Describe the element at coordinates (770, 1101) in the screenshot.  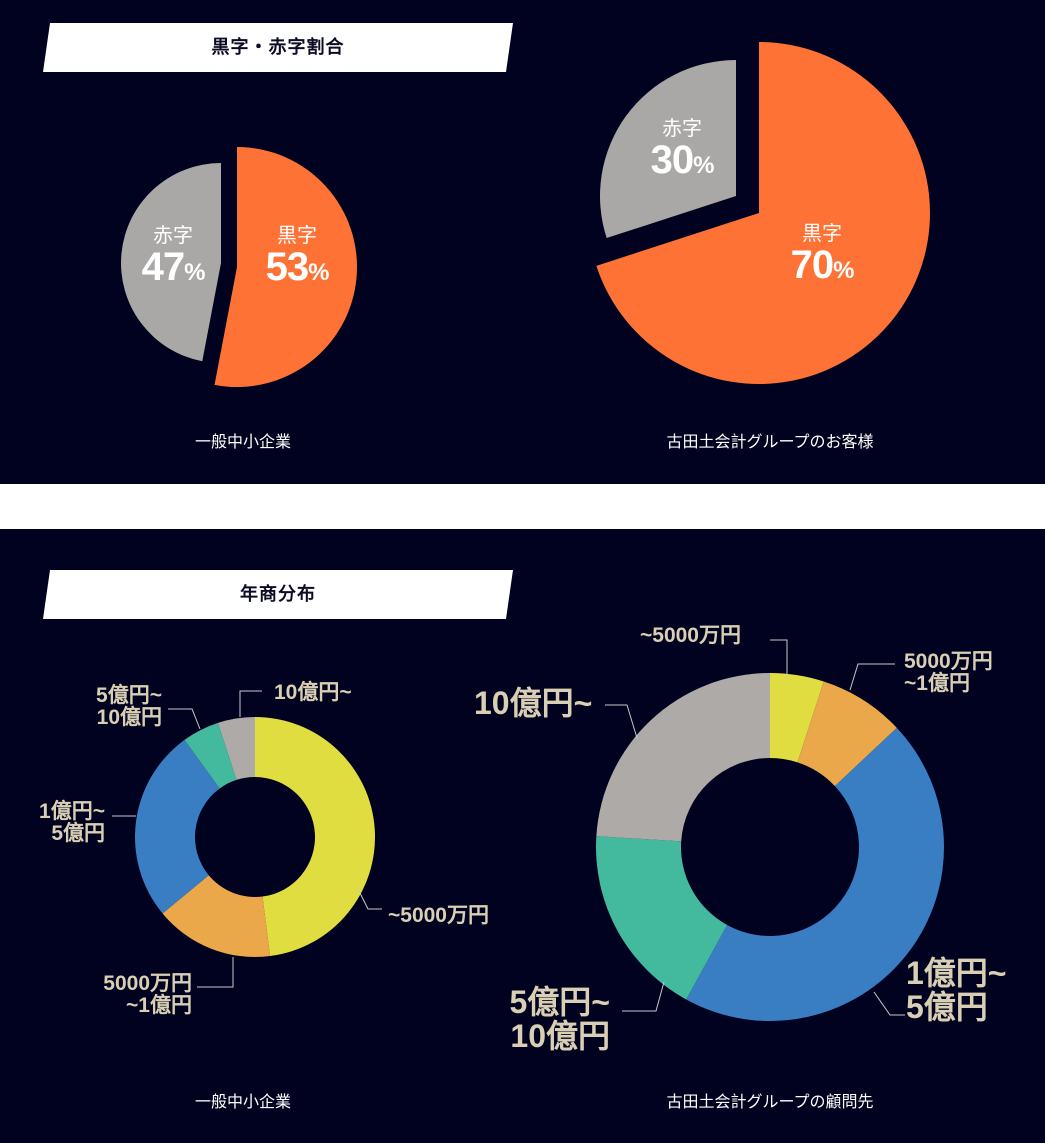
I see `chart-caption: 古田土会計グループの顧問先` at that location.